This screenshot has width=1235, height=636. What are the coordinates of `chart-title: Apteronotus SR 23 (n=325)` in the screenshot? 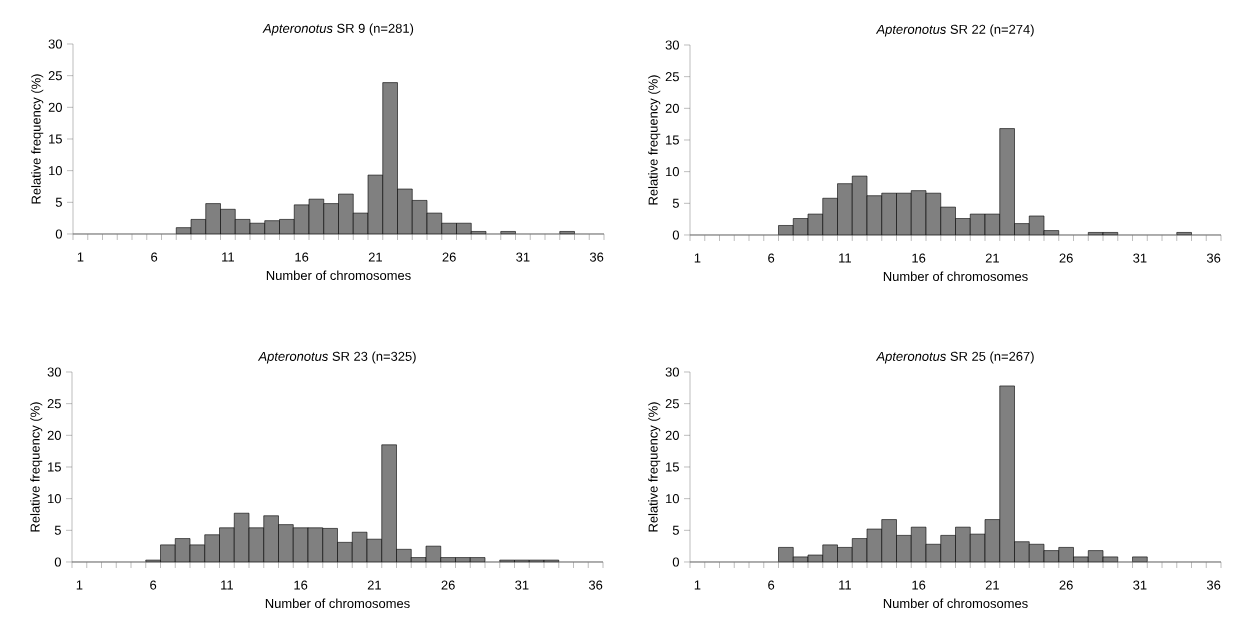 It's located at (336, 357).